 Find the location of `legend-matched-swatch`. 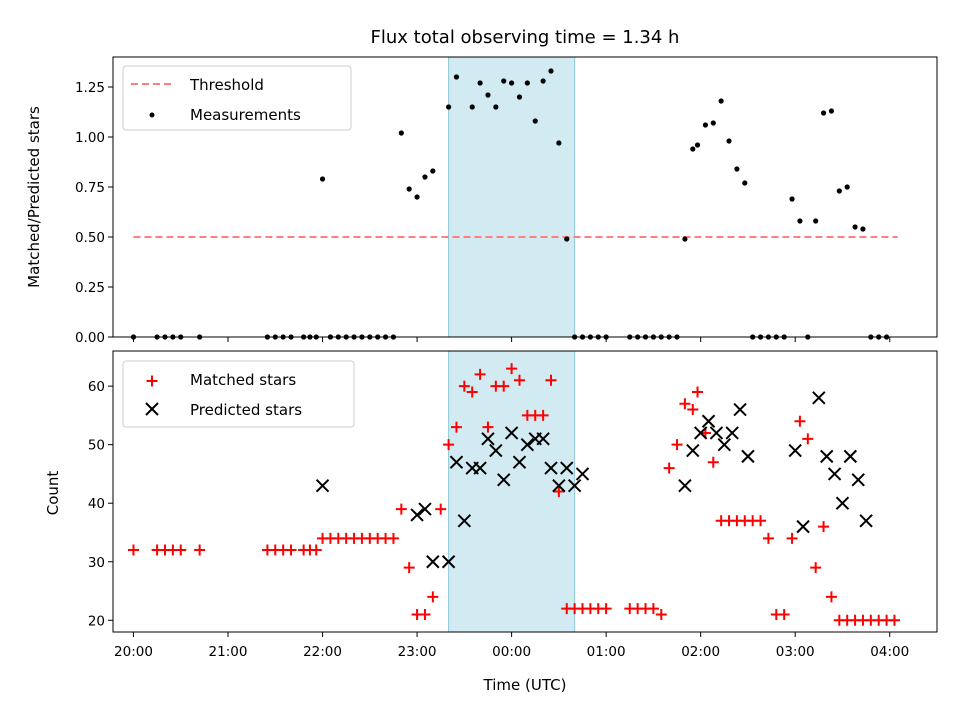

legend-matched-swatch is located at coordinates (152, 381).